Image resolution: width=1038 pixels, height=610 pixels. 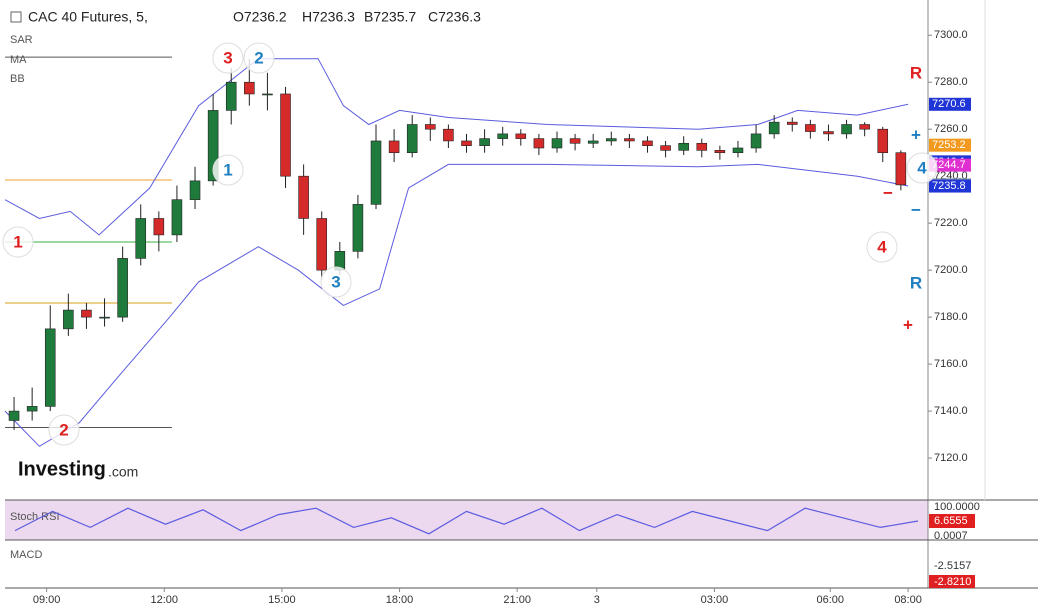 I want to click on wave-label: 3, so click(x=227, y=57).